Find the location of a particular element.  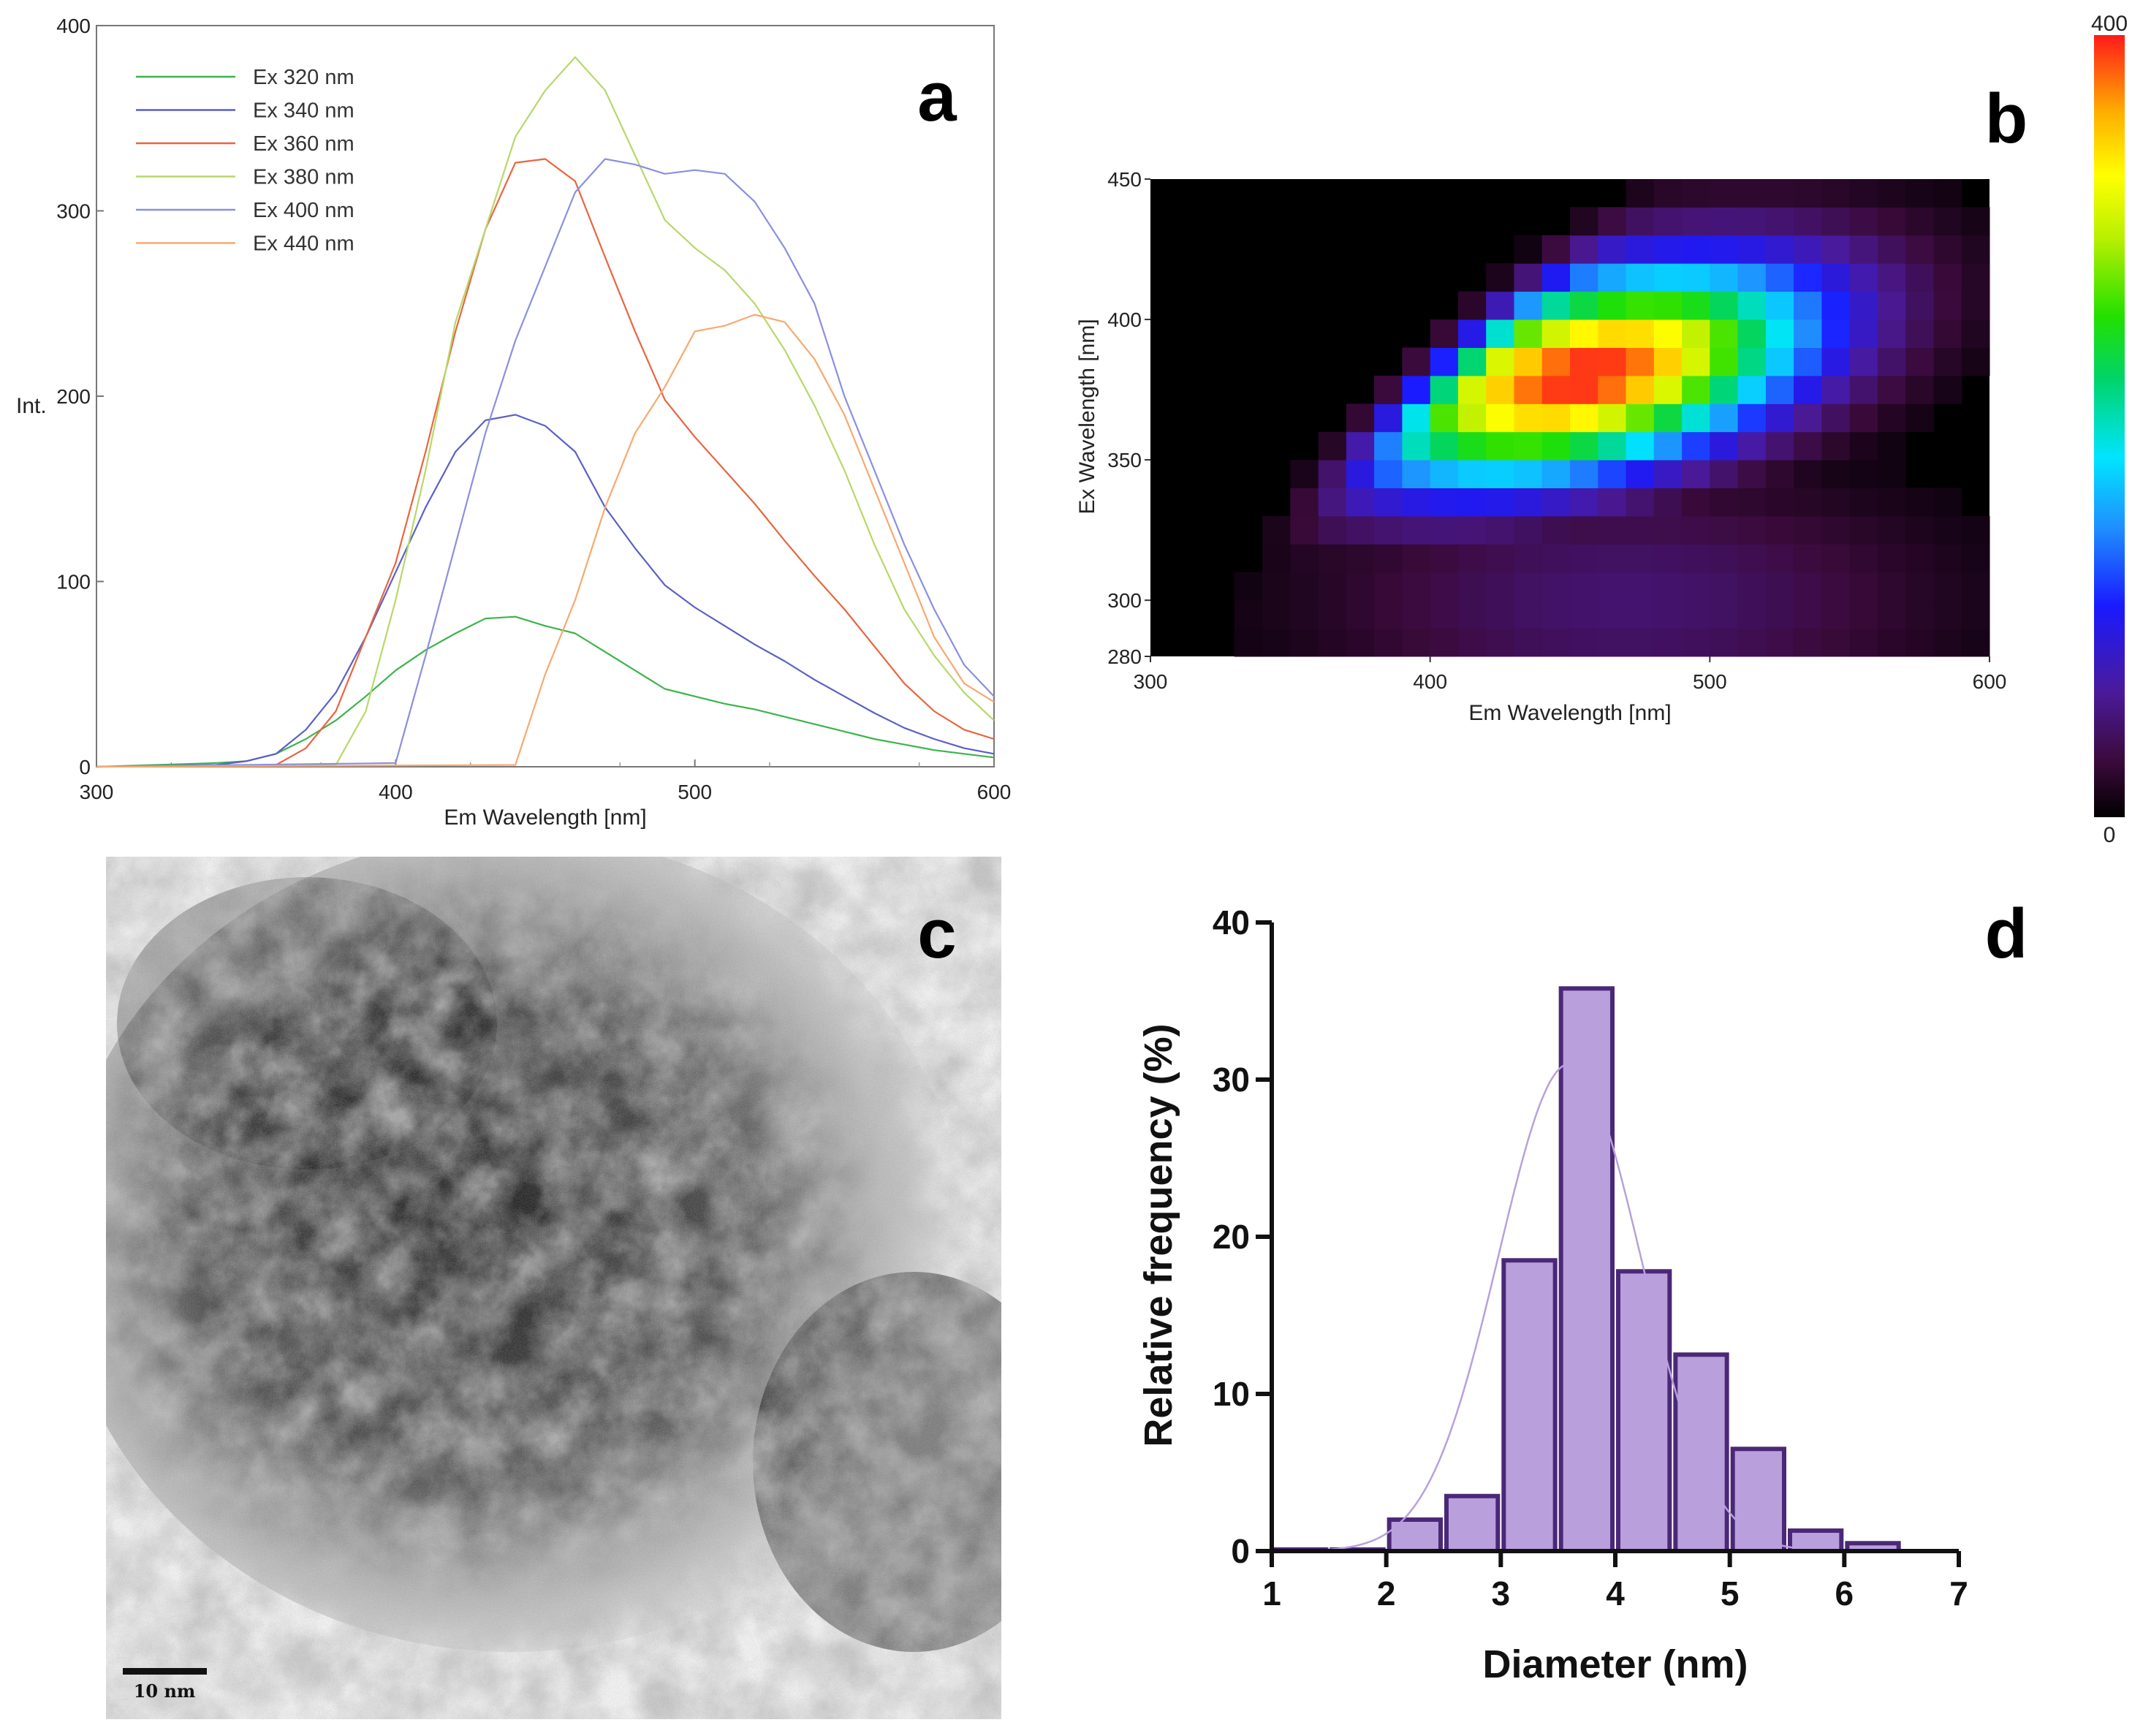

b-y-tick-label: 450 is located at coordinates (1125, 179).